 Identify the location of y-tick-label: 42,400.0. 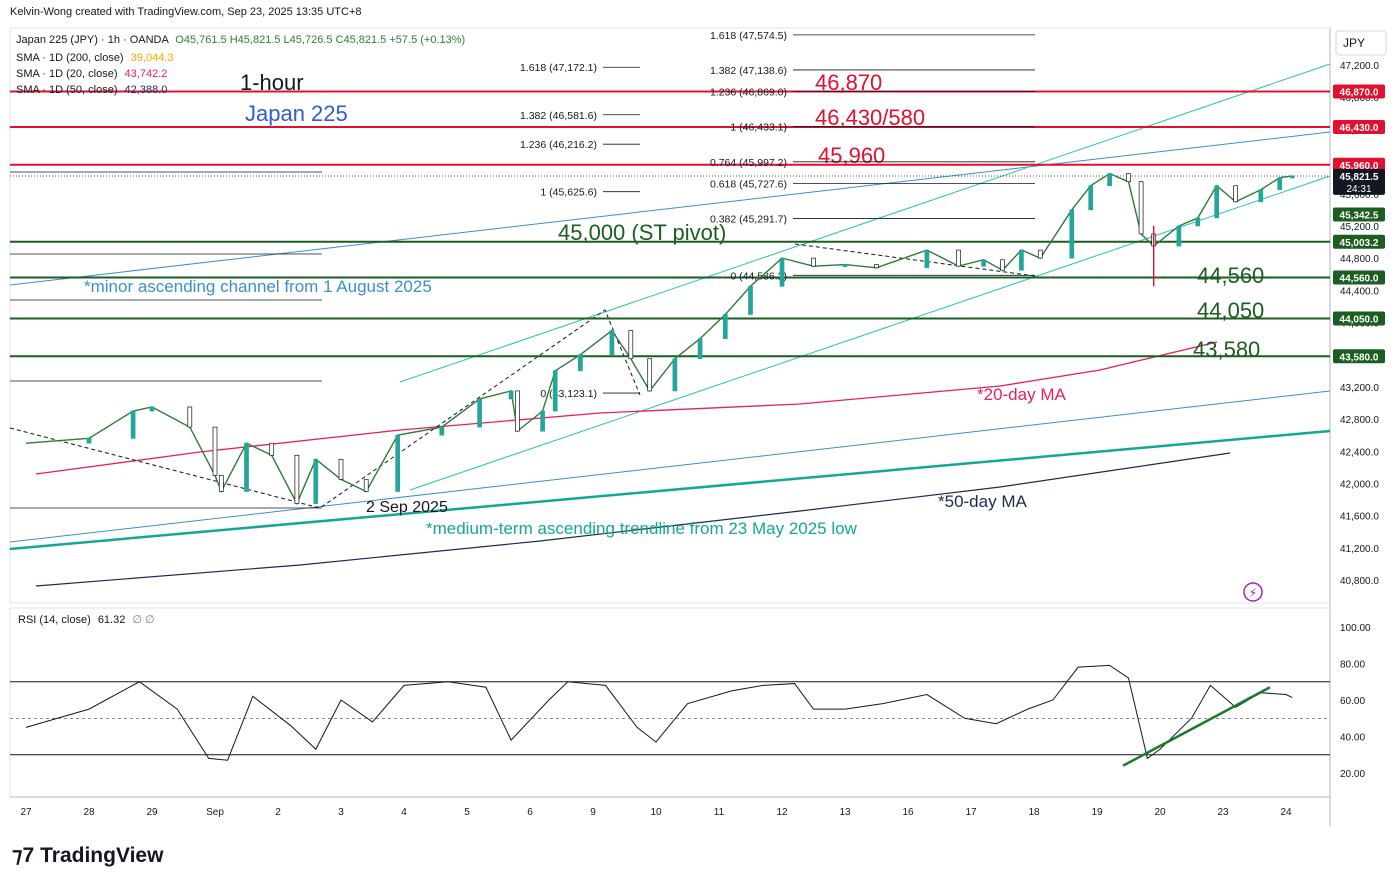
(1359, 452).